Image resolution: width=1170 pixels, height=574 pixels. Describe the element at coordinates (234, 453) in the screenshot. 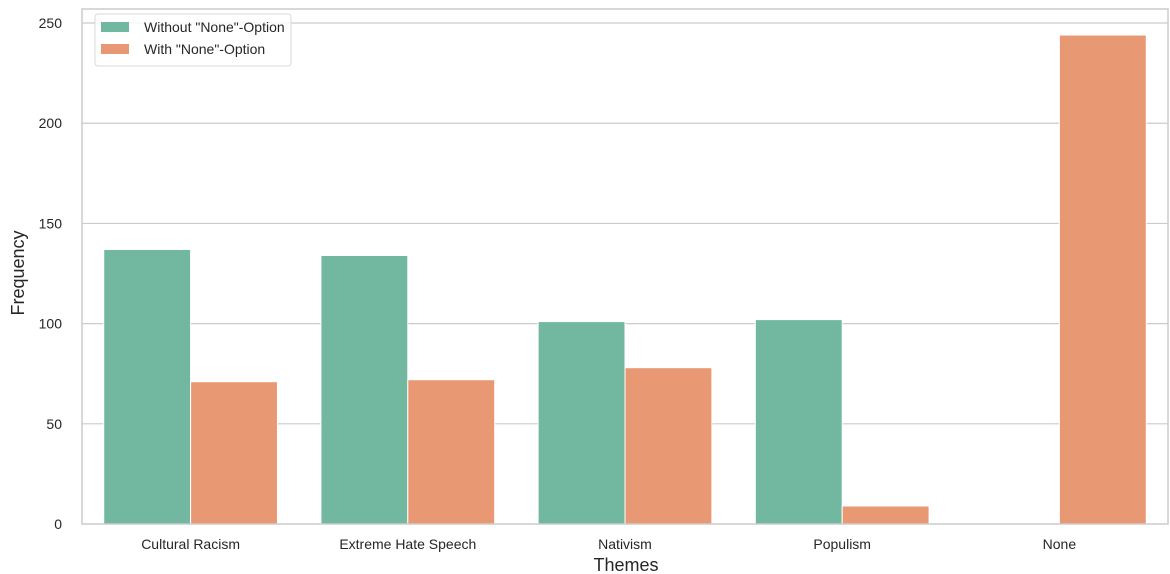

I see `bar-s1-c0` at that location.